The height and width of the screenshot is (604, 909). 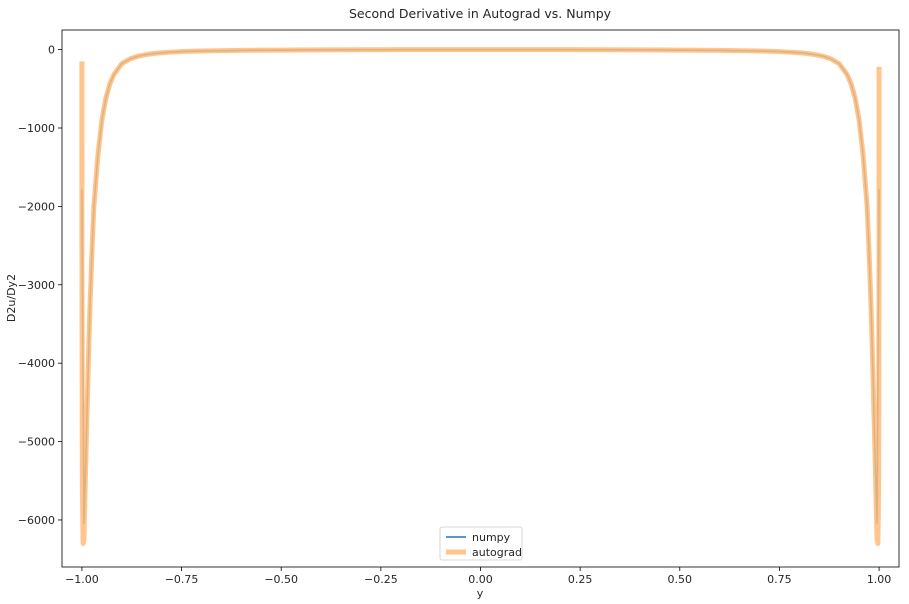 What do you see at coordinates (491, 537) in the screenshot?
I see `legend-label-numpy: numpy` at bounding box center [491, 537].